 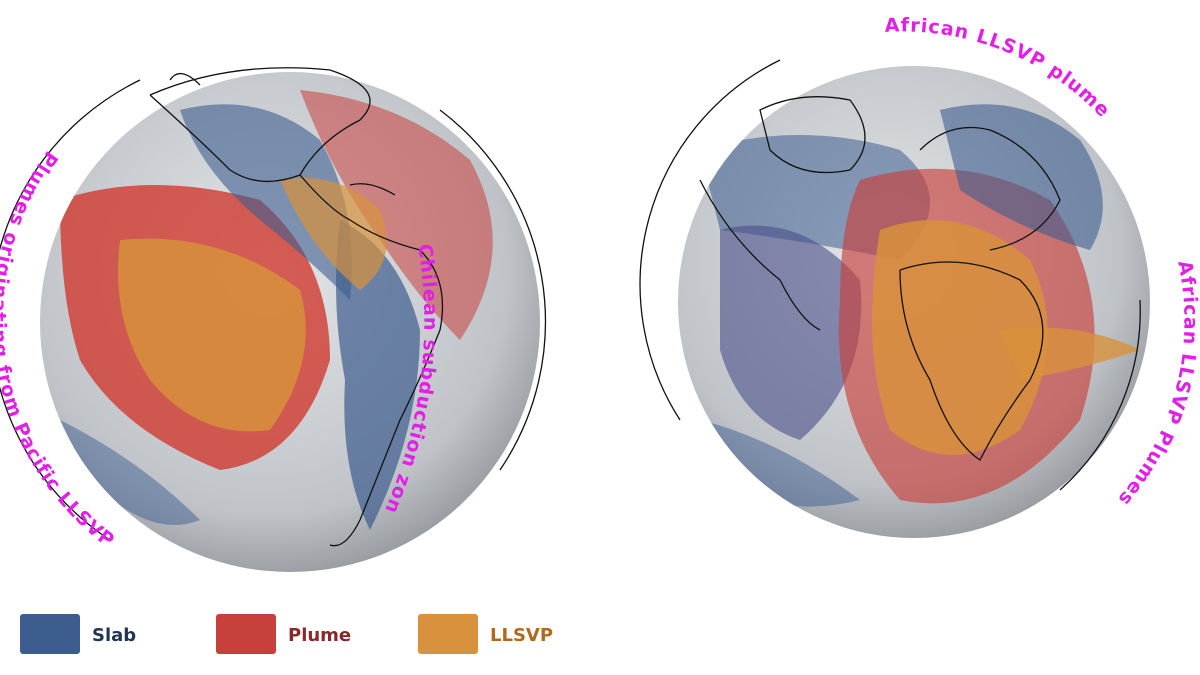 What do you see at coordinates (319, 635) in the screenshot?
I see `legend-label: Plume` at bounding box center [319, 635].